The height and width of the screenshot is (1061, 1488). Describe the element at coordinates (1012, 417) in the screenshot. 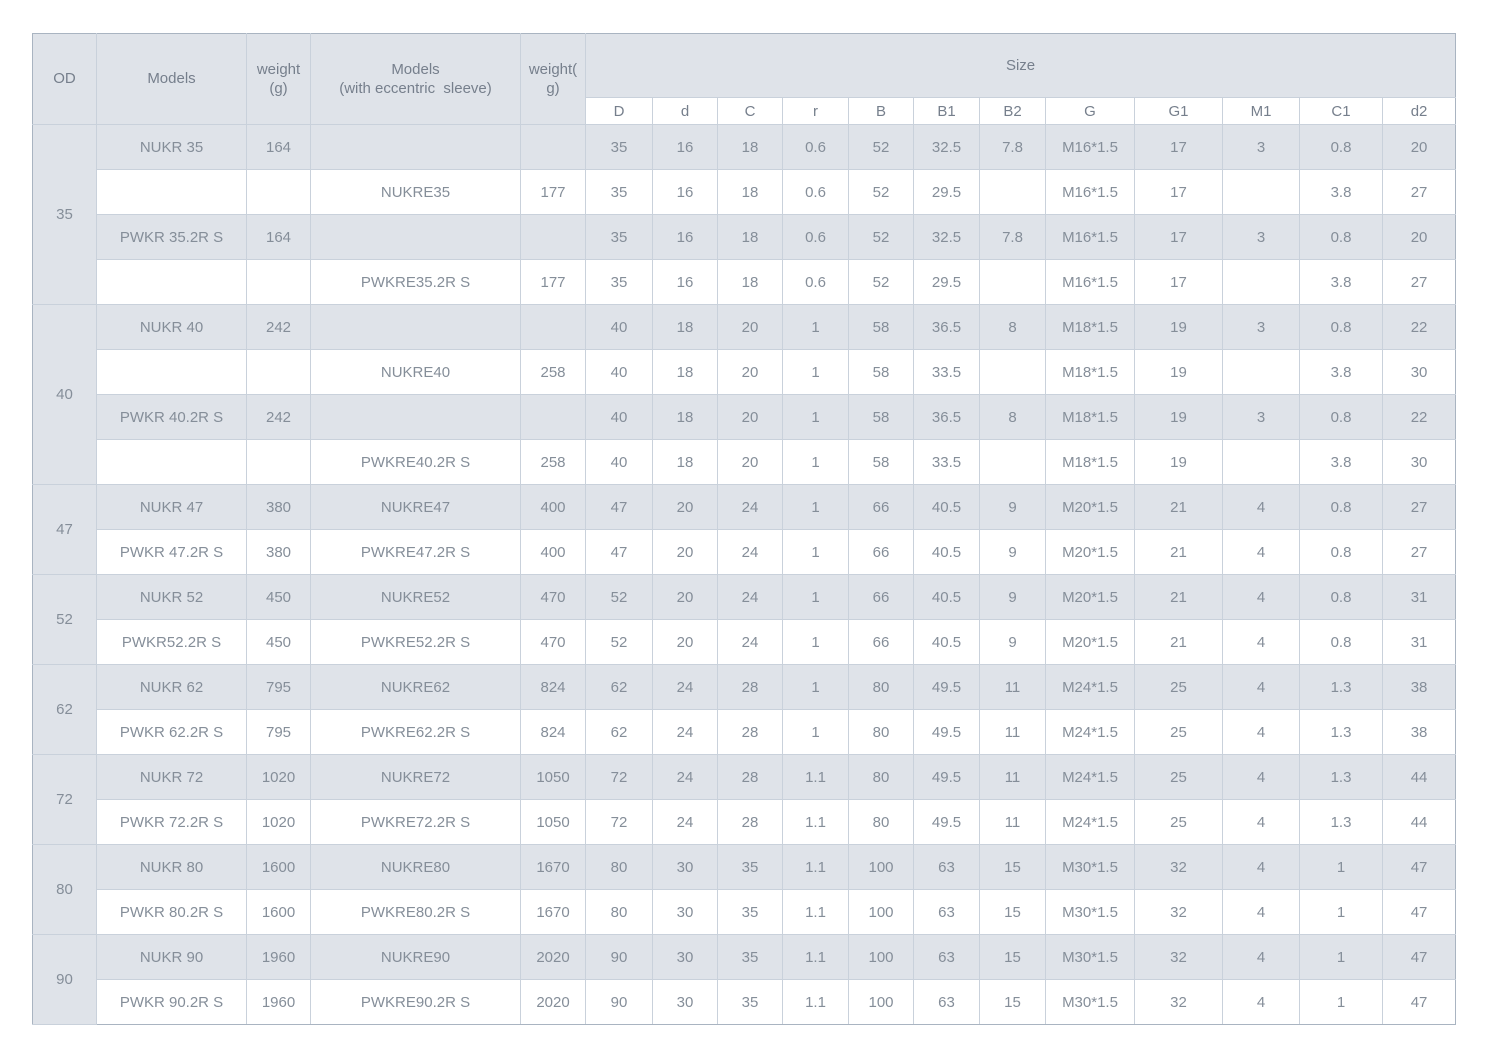

I see `size-cell-B2: 8` at that location.